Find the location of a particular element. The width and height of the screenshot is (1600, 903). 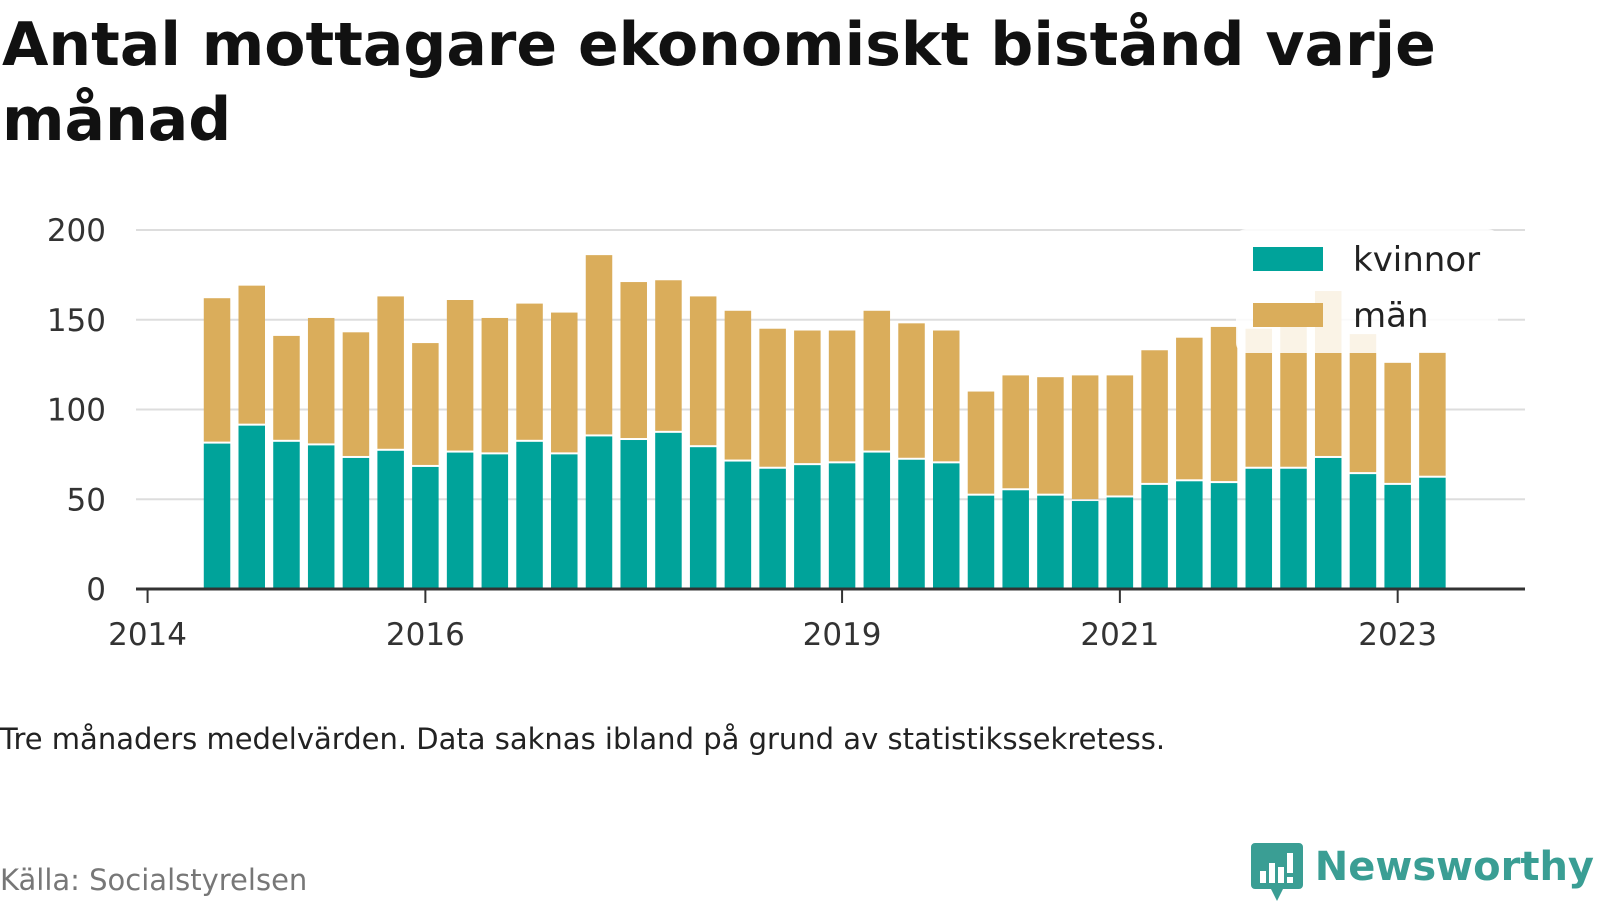

x-tick-label: 2021 is located at coordinates (1119, 635).